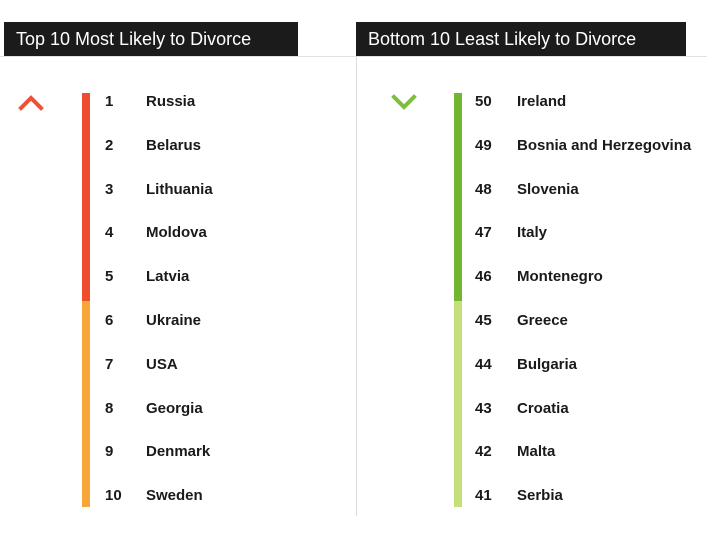 Image resolution: width=707 pixels, height=559 pixels. I want to click on rank-number: 10, so click(113, 496).